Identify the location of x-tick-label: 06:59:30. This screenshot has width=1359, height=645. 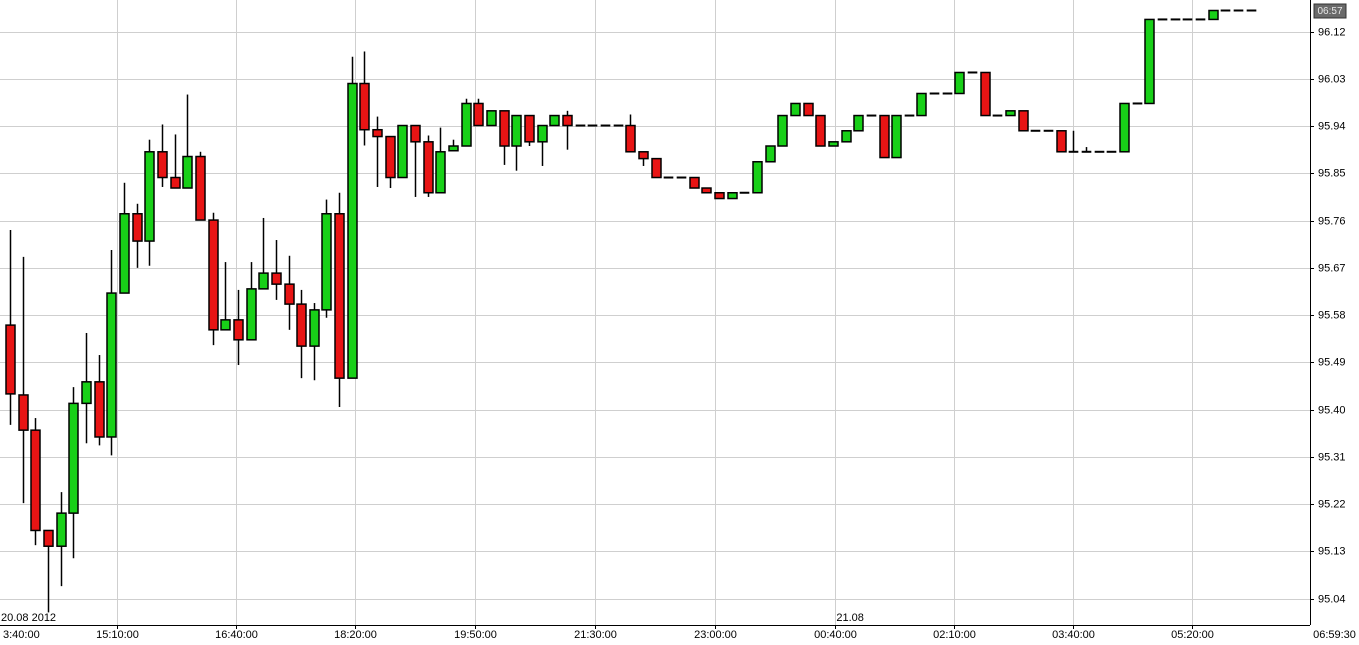
(1334, 635).